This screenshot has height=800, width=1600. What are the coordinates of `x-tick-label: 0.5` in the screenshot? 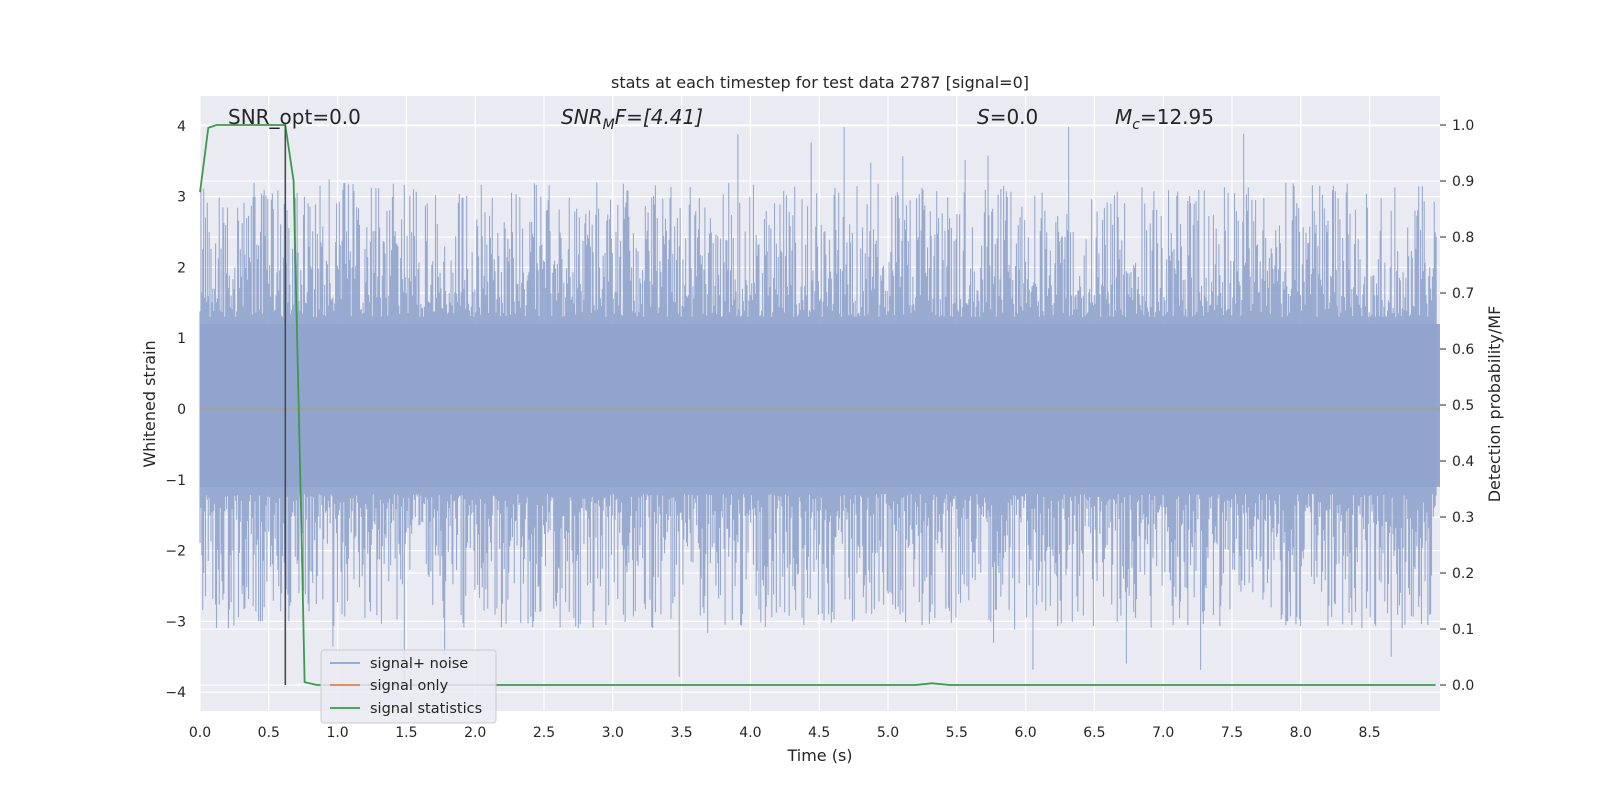 It's located at (269, 733).